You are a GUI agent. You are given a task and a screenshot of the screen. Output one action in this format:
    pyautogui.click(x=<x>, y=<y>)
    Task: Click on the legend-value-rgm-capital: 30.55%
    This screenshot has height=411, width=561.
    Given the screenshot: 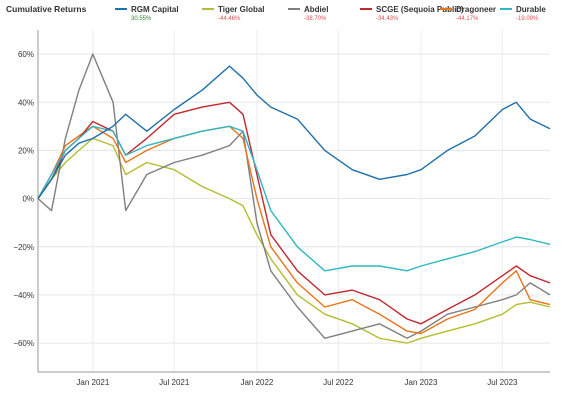 What is the action you would take?
    pyautogui.click(x=141, y=19)
    